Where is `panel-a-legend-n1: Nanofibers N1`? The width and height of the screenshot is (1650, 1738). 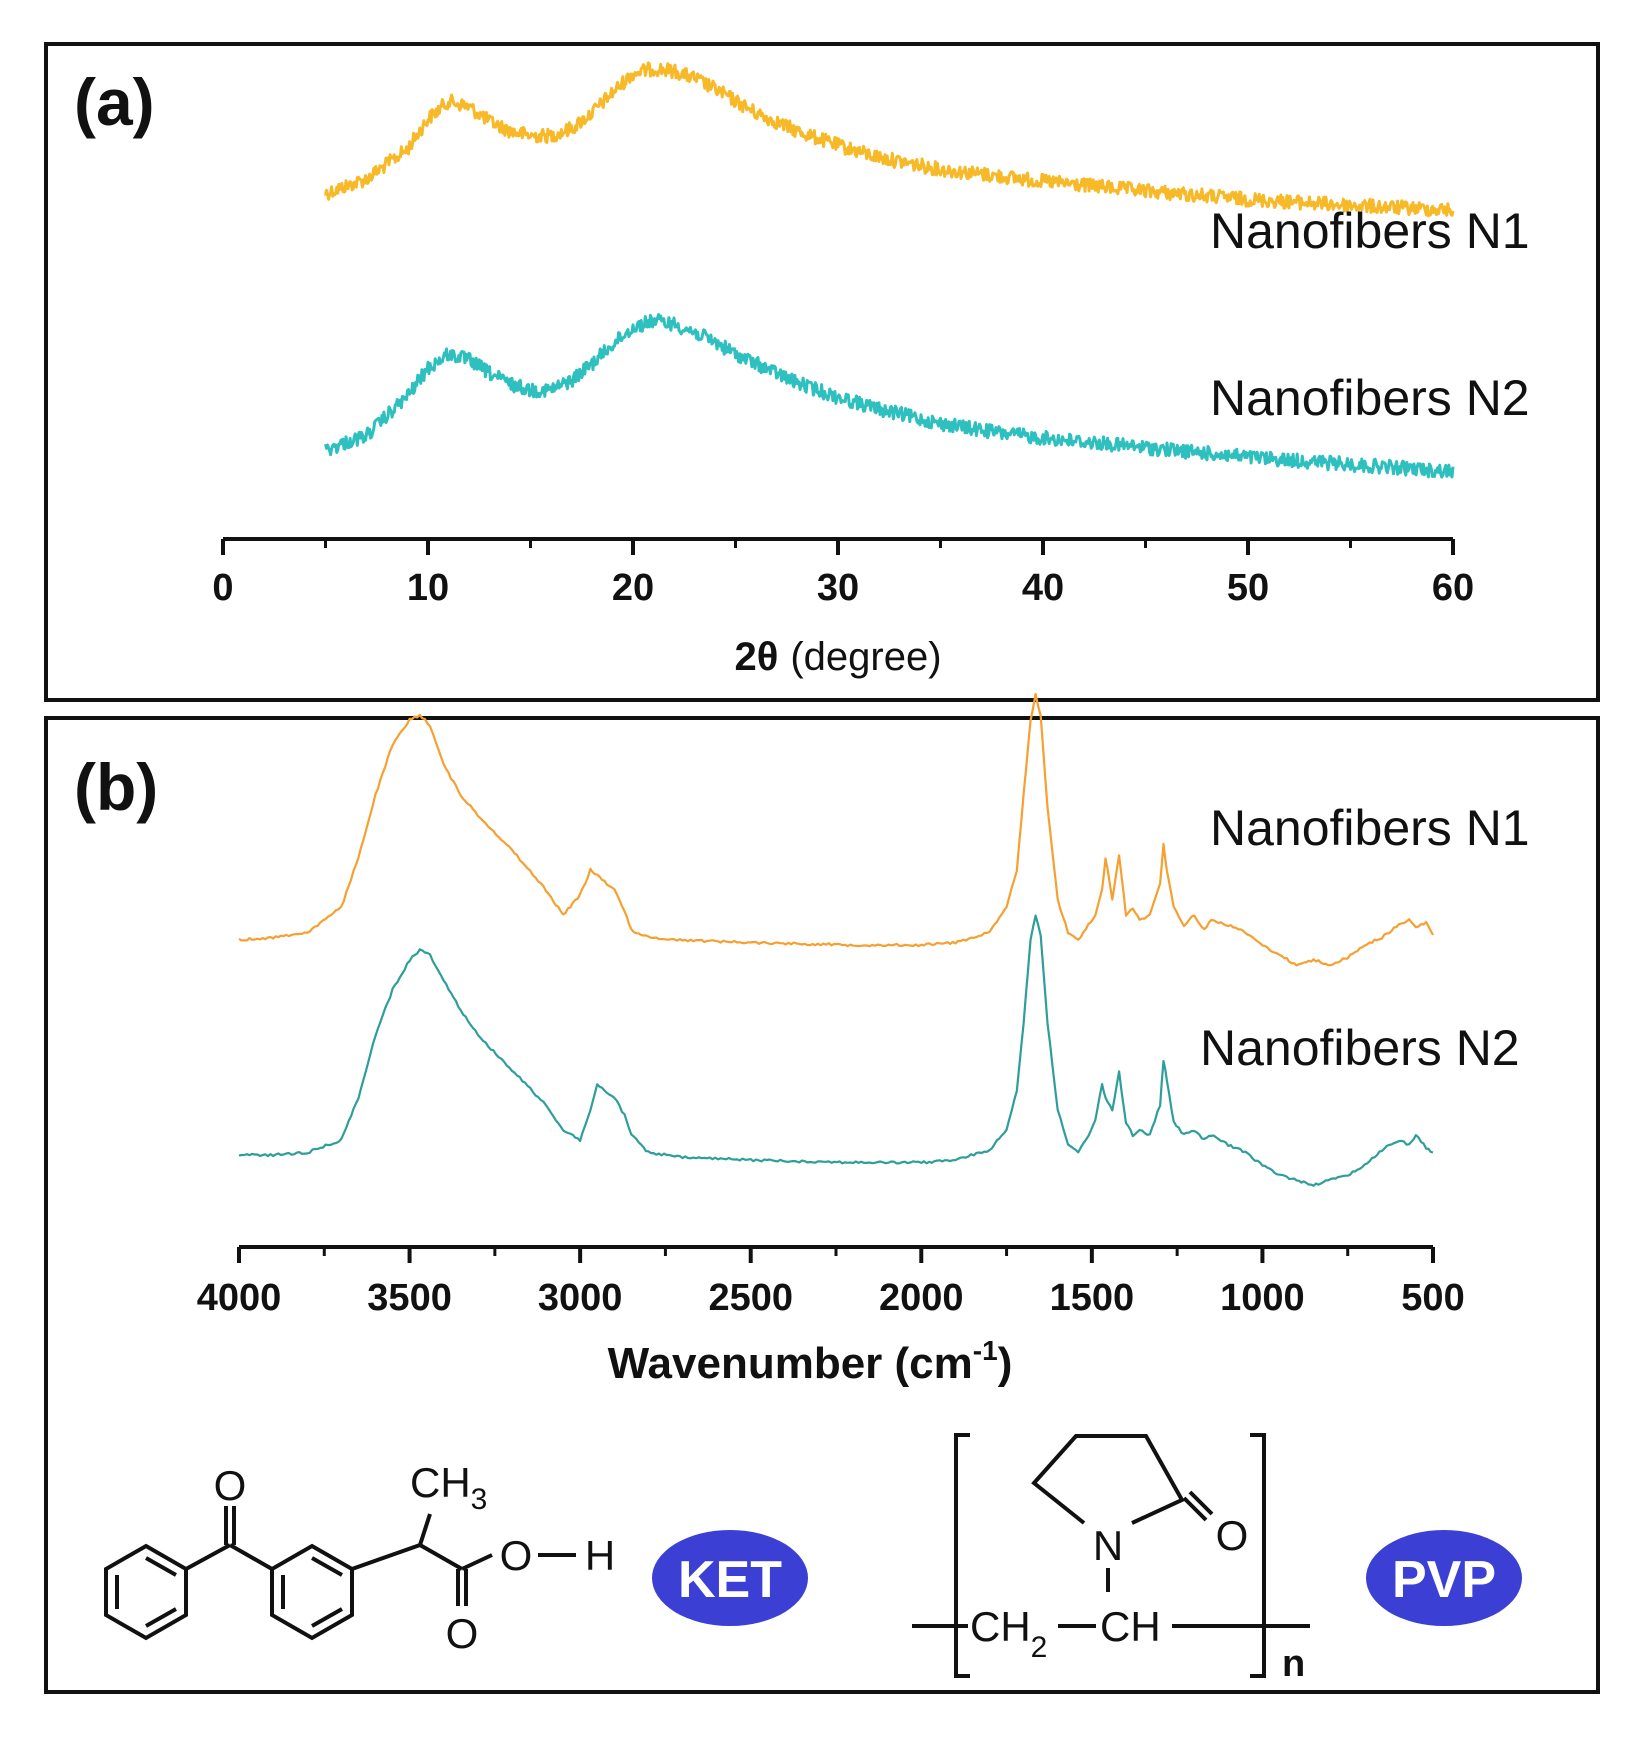 panel-a-legend-n1: Nanofibers N1 is located at coordinates (1370, 231).